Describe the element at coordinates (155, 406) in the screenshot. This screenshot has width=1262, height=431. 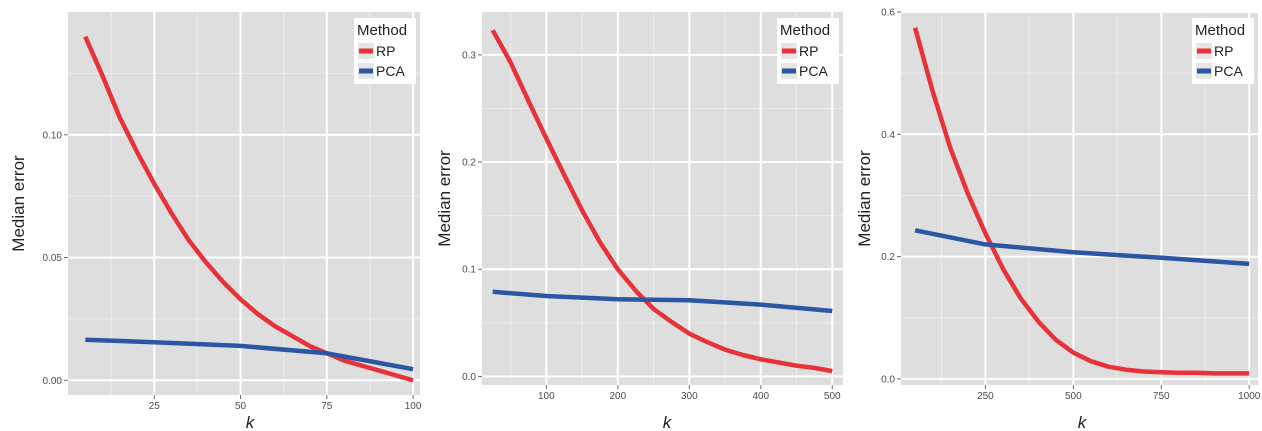
I see `x-tick-label: 25` at that location.